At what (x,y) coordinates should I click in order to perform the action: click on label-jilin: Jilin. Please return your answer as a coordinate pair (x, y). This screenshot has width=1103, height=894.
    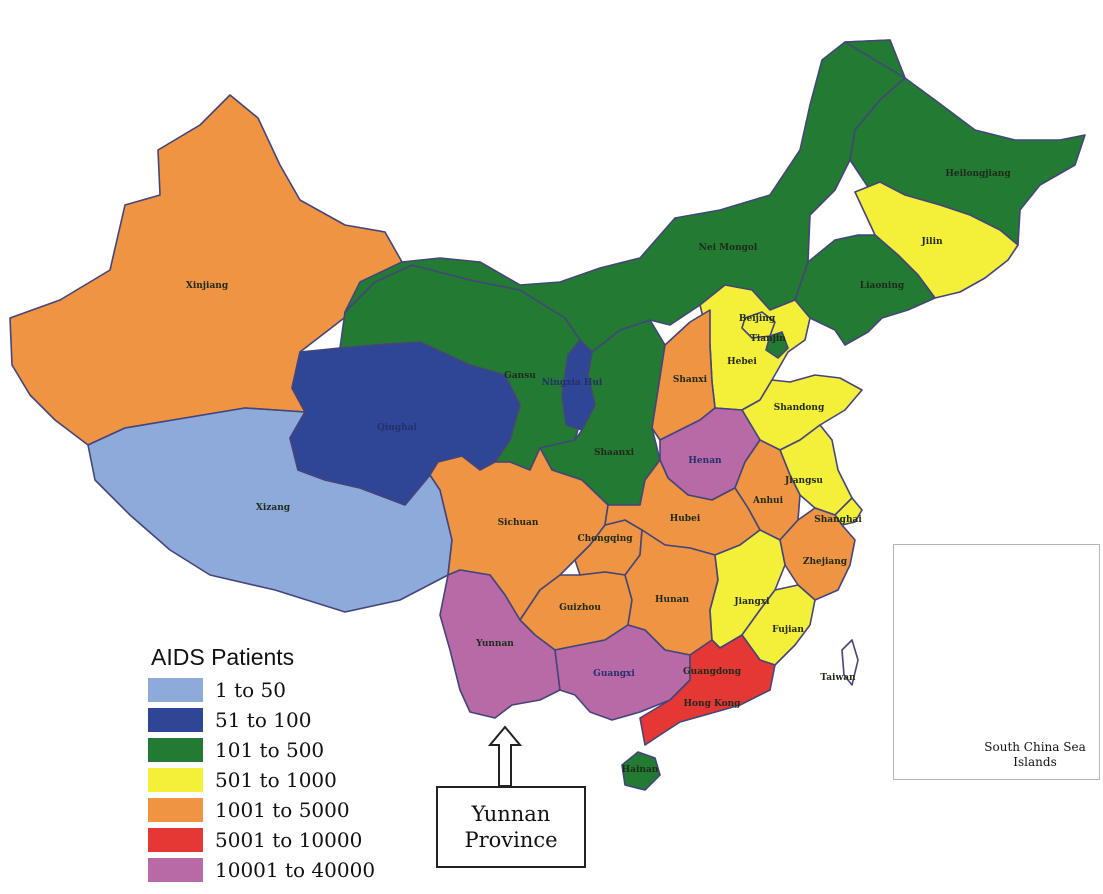
    Looking at the image, I should click on (931, 242).